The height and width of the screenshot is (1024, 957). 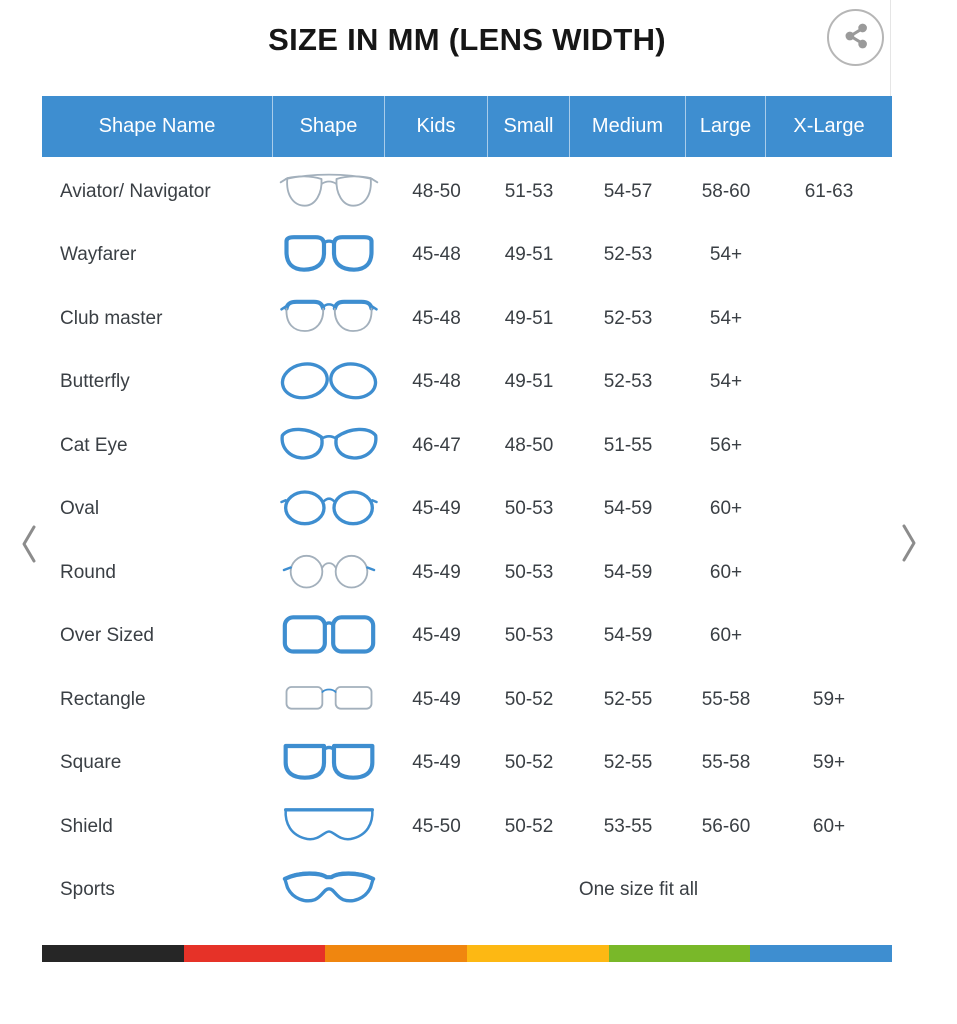 What do you see at coordinates (628, 826) in the screenshot?
I see `size-cell-medium: 53-55` at bounding box center [628, 826].